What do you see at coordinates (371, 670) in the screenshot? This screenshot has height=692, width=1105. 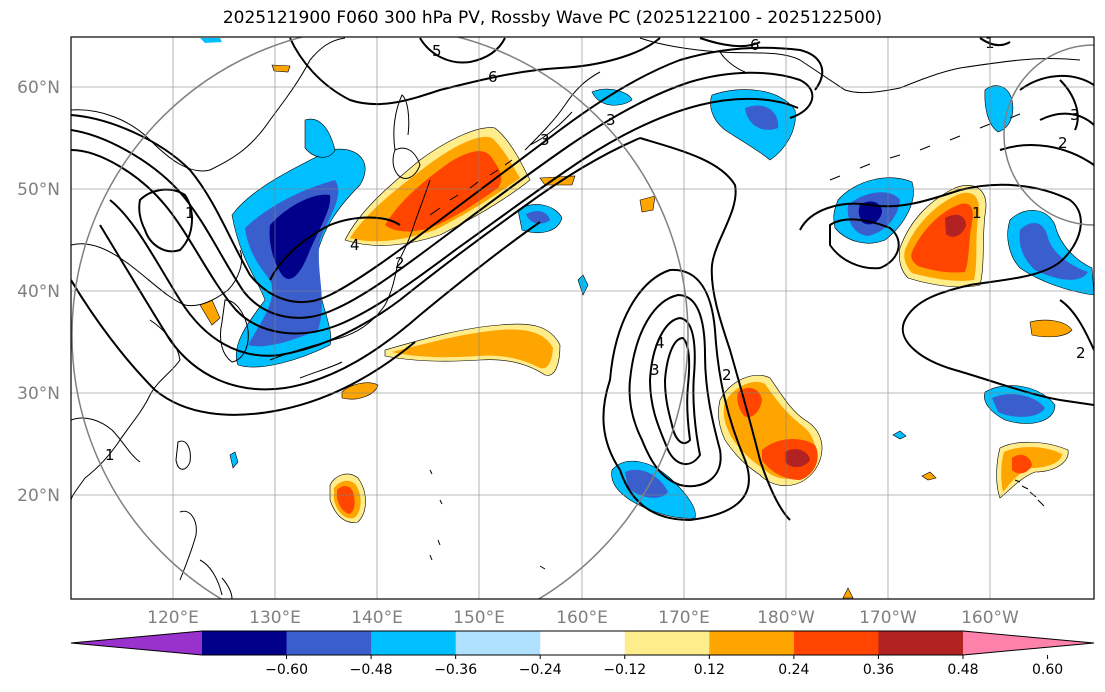 I see `colorbar-tick-label: −0.48` at bounding box center [371, 670].